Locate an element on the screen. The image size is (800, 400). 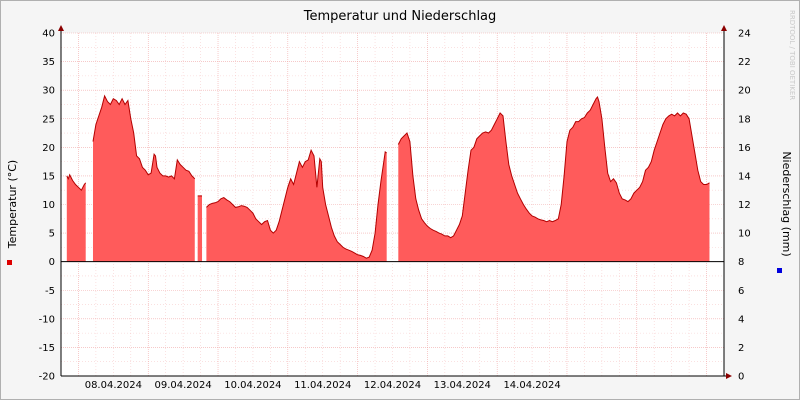
y-left-tick-label: 0 is located at coordinates (52, 262).